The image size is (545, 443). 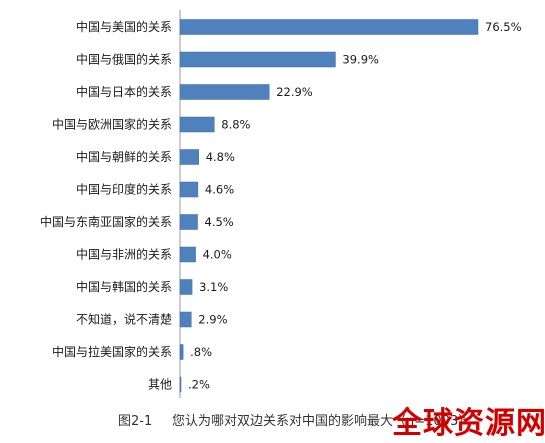 I want to click on category-label: 中国与印度的关系, so click(x=124, y=189).